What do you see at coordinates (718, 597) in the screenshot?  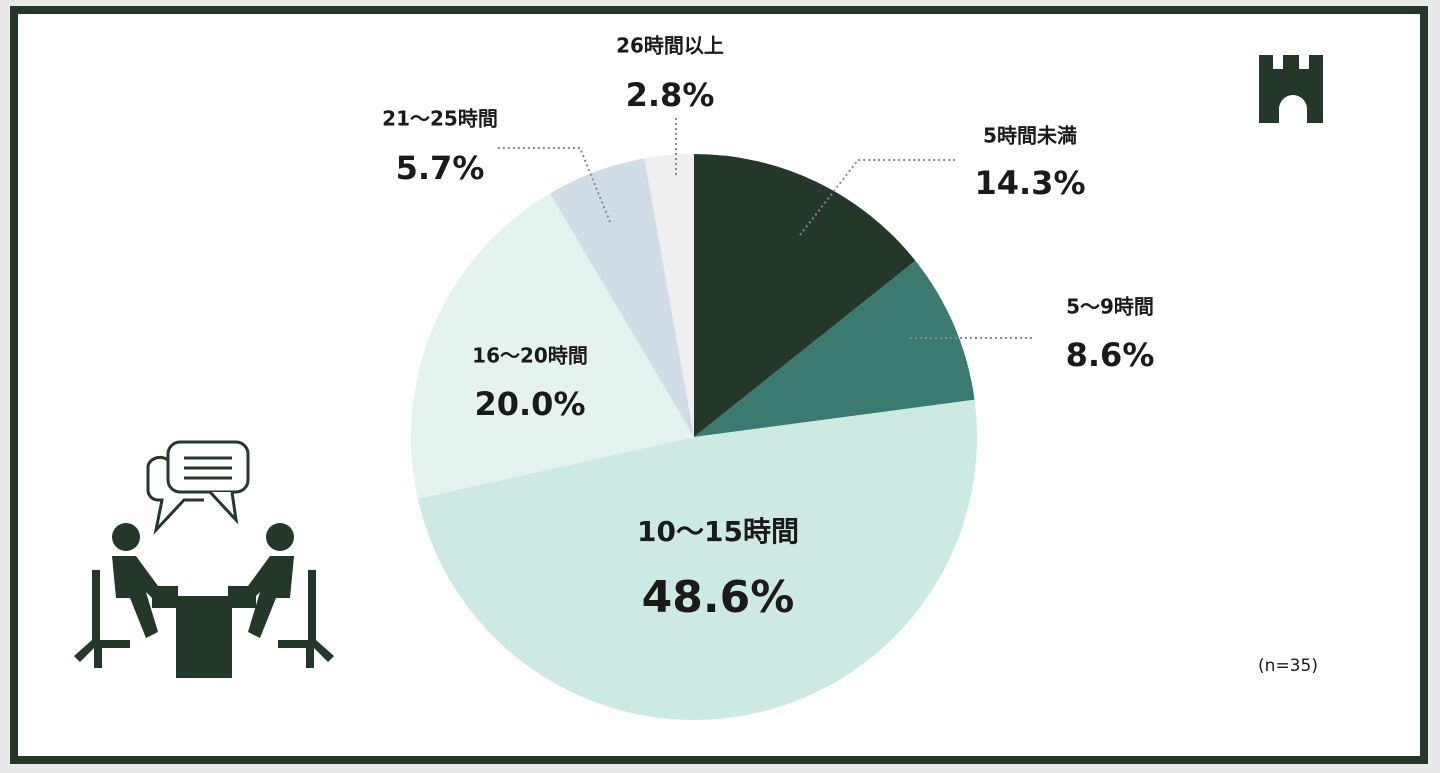 I see `slice-value: 48.6%` at bounding box center [718, 597].